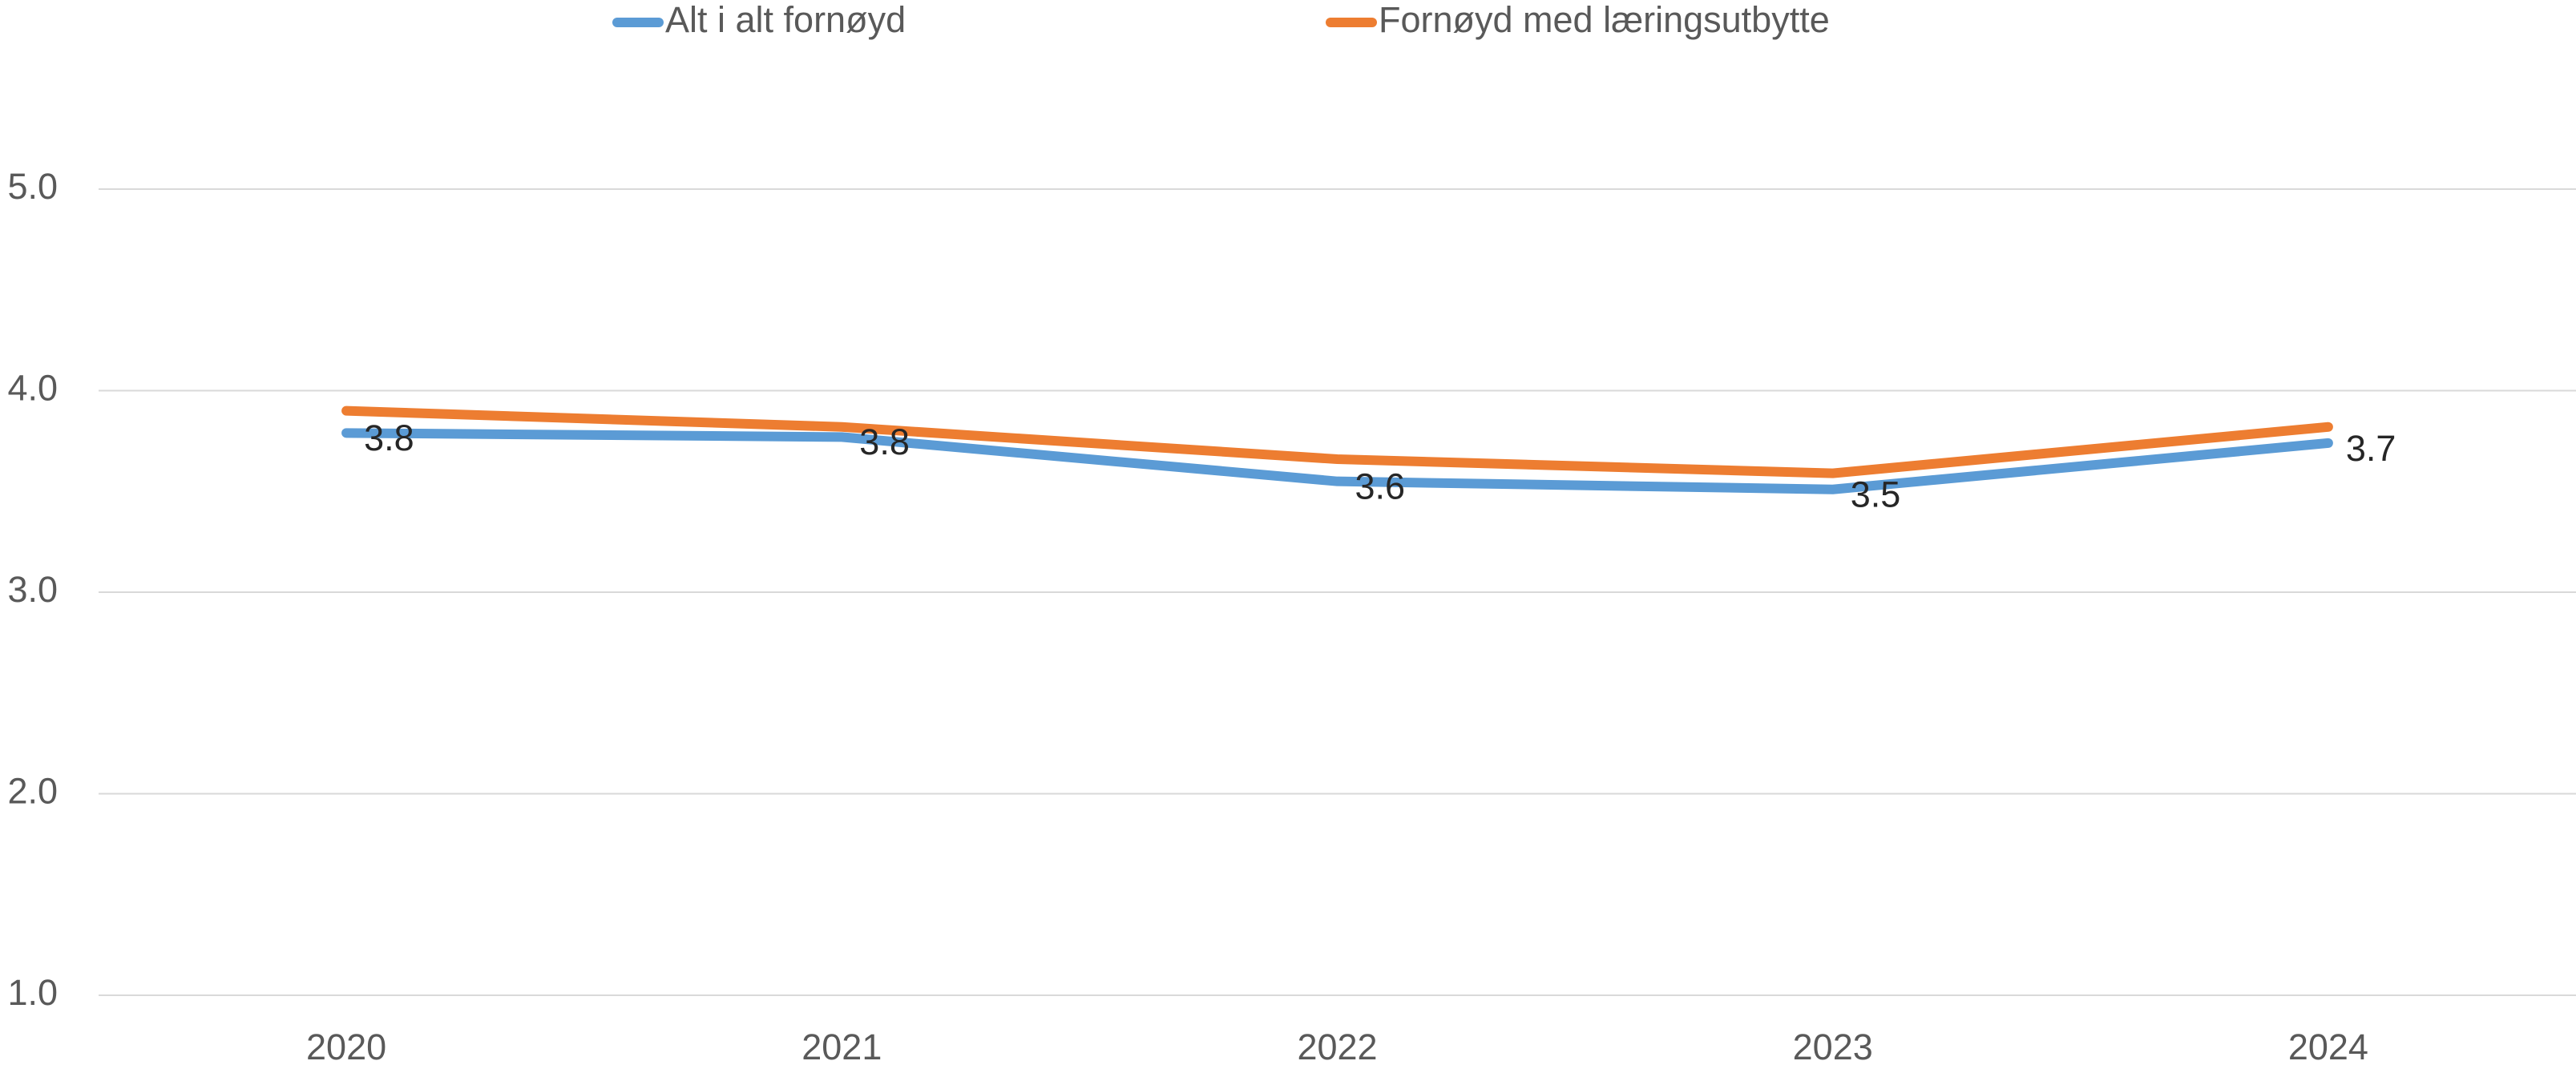 This screenshot has height=1069, width=2576. I want to click on legend-label: Fornøyd med læringsutbytte, so click(1605, 20).